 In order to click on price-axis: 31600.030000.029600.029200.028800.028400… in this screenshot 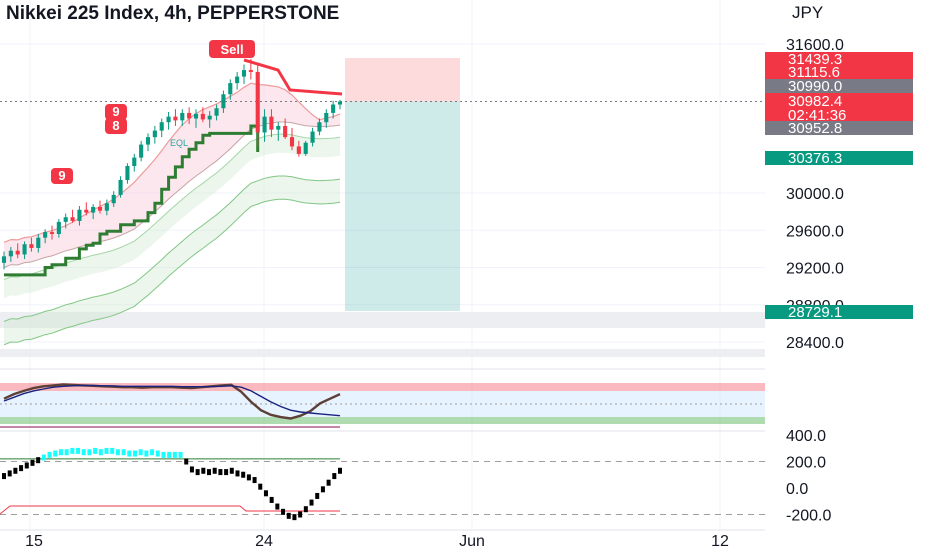, I will do `click(839, 194)`.